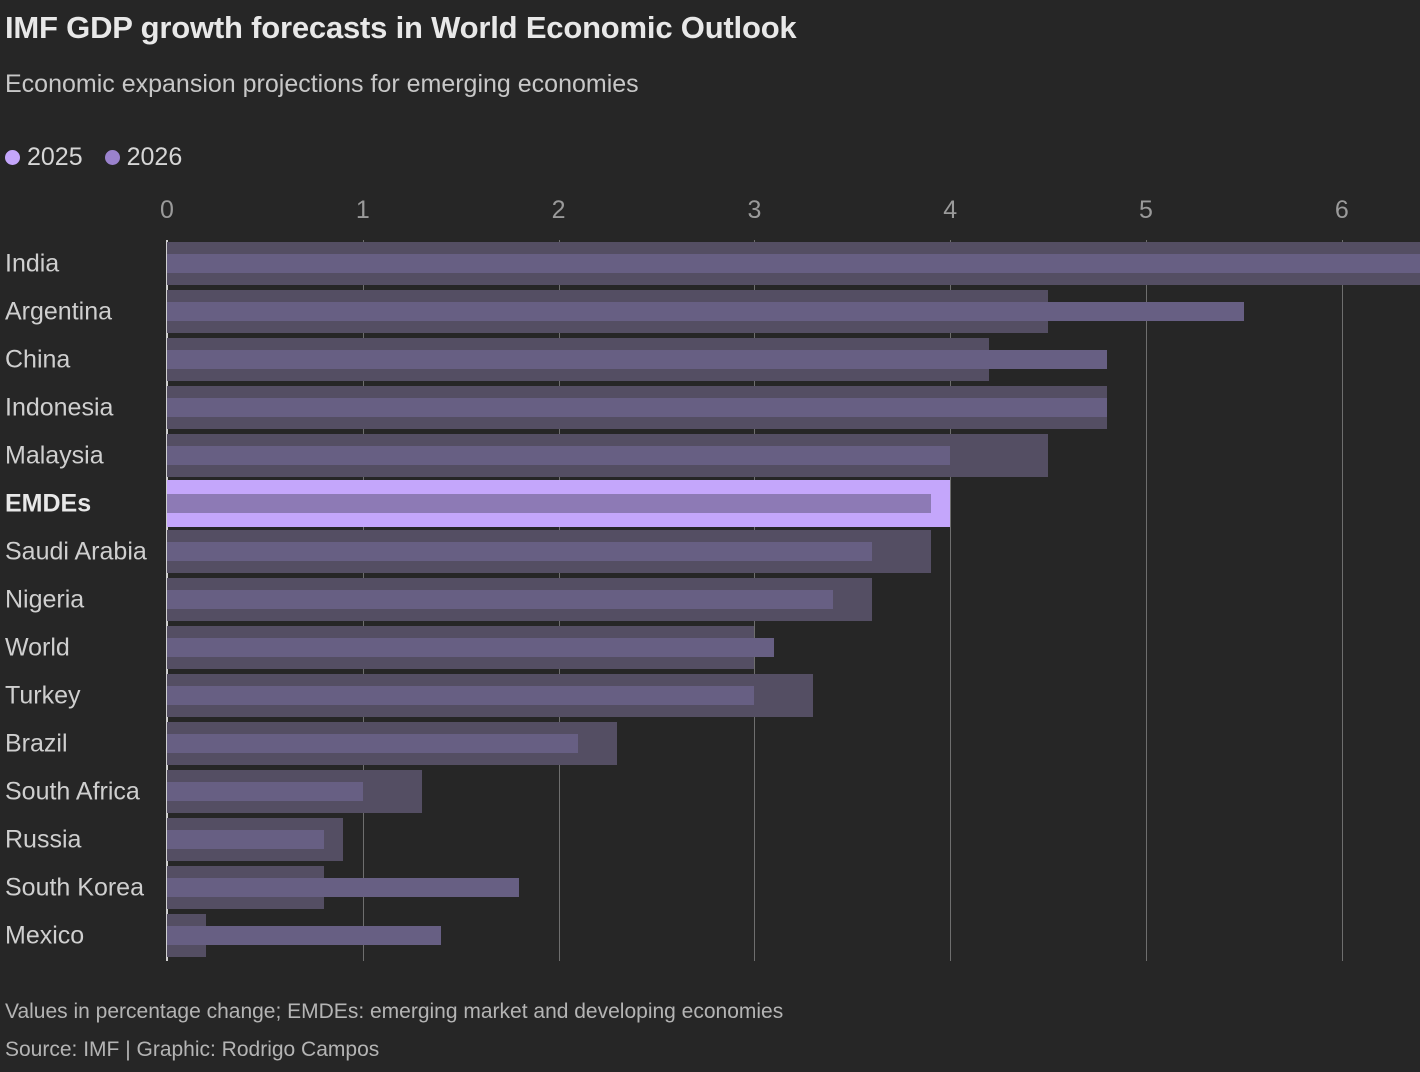 The width and height of the screenshot is (1420, 1072). Describe the element at coordinates (93, 157) in the screenshot. I see `chart-legend: 2025 2026` at that location.